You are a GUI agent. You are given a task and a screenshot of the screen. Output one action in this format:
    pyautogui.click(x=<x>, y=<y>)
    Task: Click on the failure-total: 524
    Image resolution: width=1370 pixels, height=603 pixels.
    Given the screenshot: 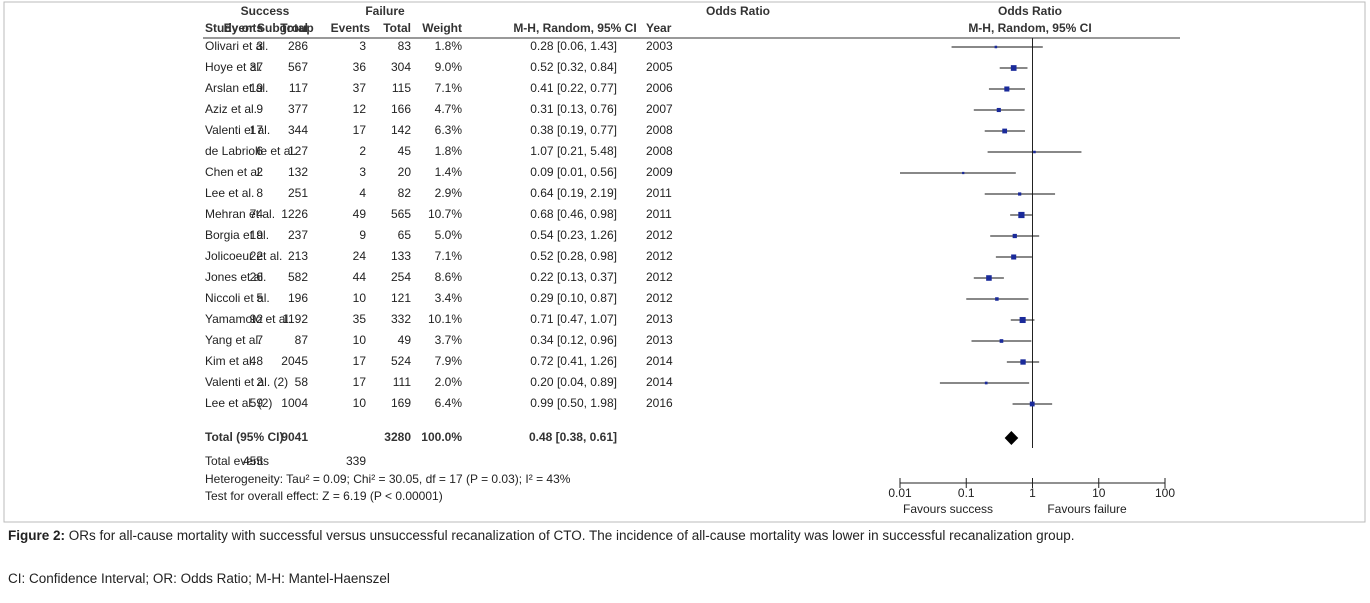 What is the action you would take?
    pyautogui.click(x=401, y=361)
    